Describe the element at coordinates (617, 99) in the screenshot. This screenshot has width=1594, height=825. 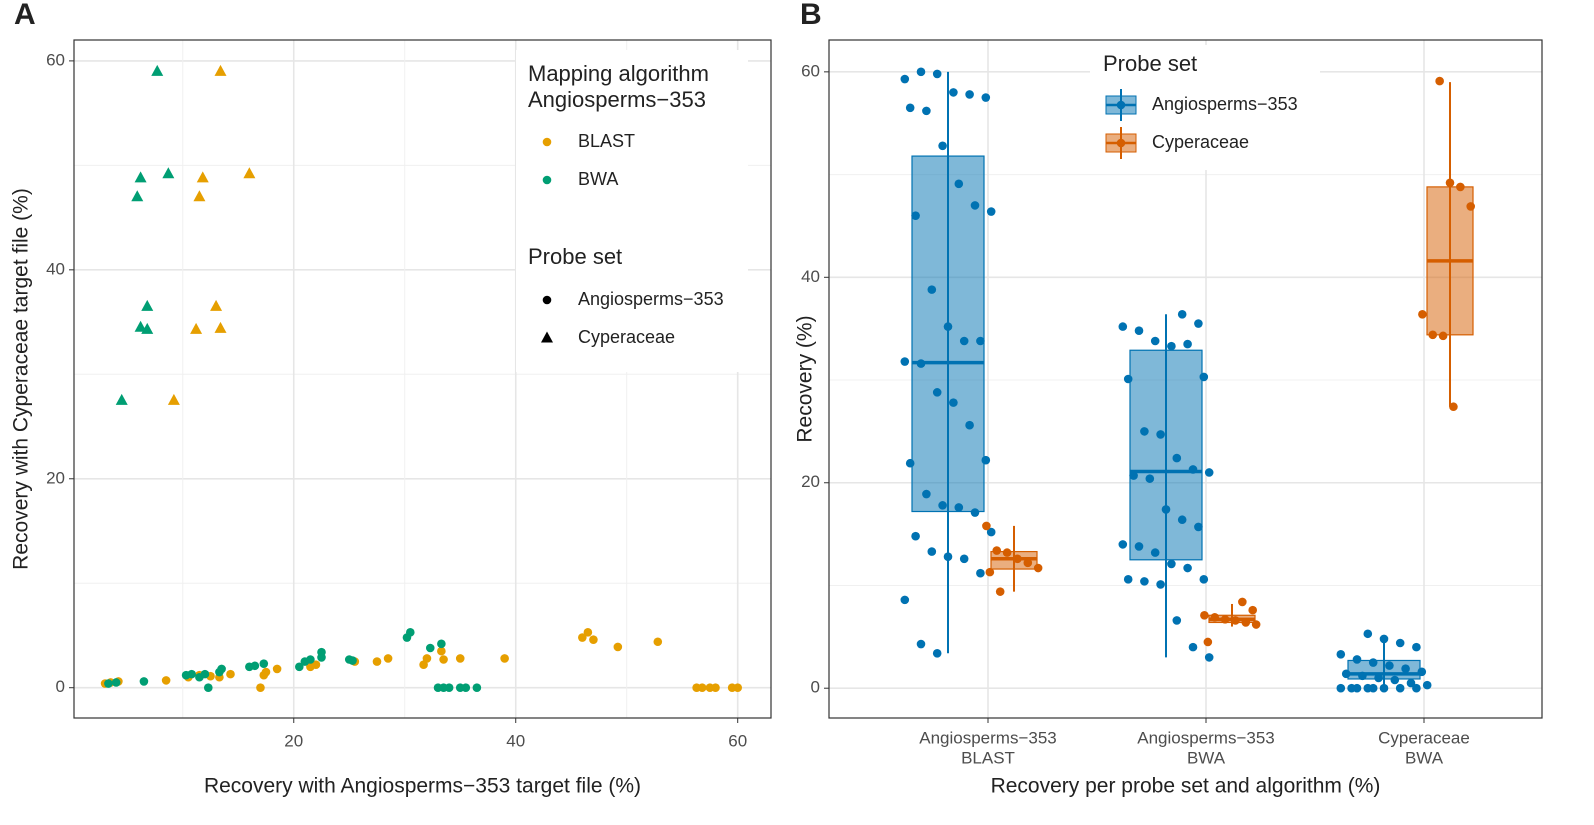
I see `legend-title: Angiosperms−353` at that location.